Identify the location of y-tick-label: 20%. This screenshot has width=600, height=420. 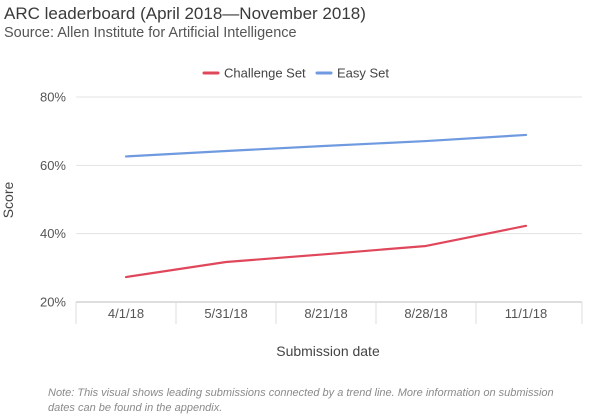
(53, 302).